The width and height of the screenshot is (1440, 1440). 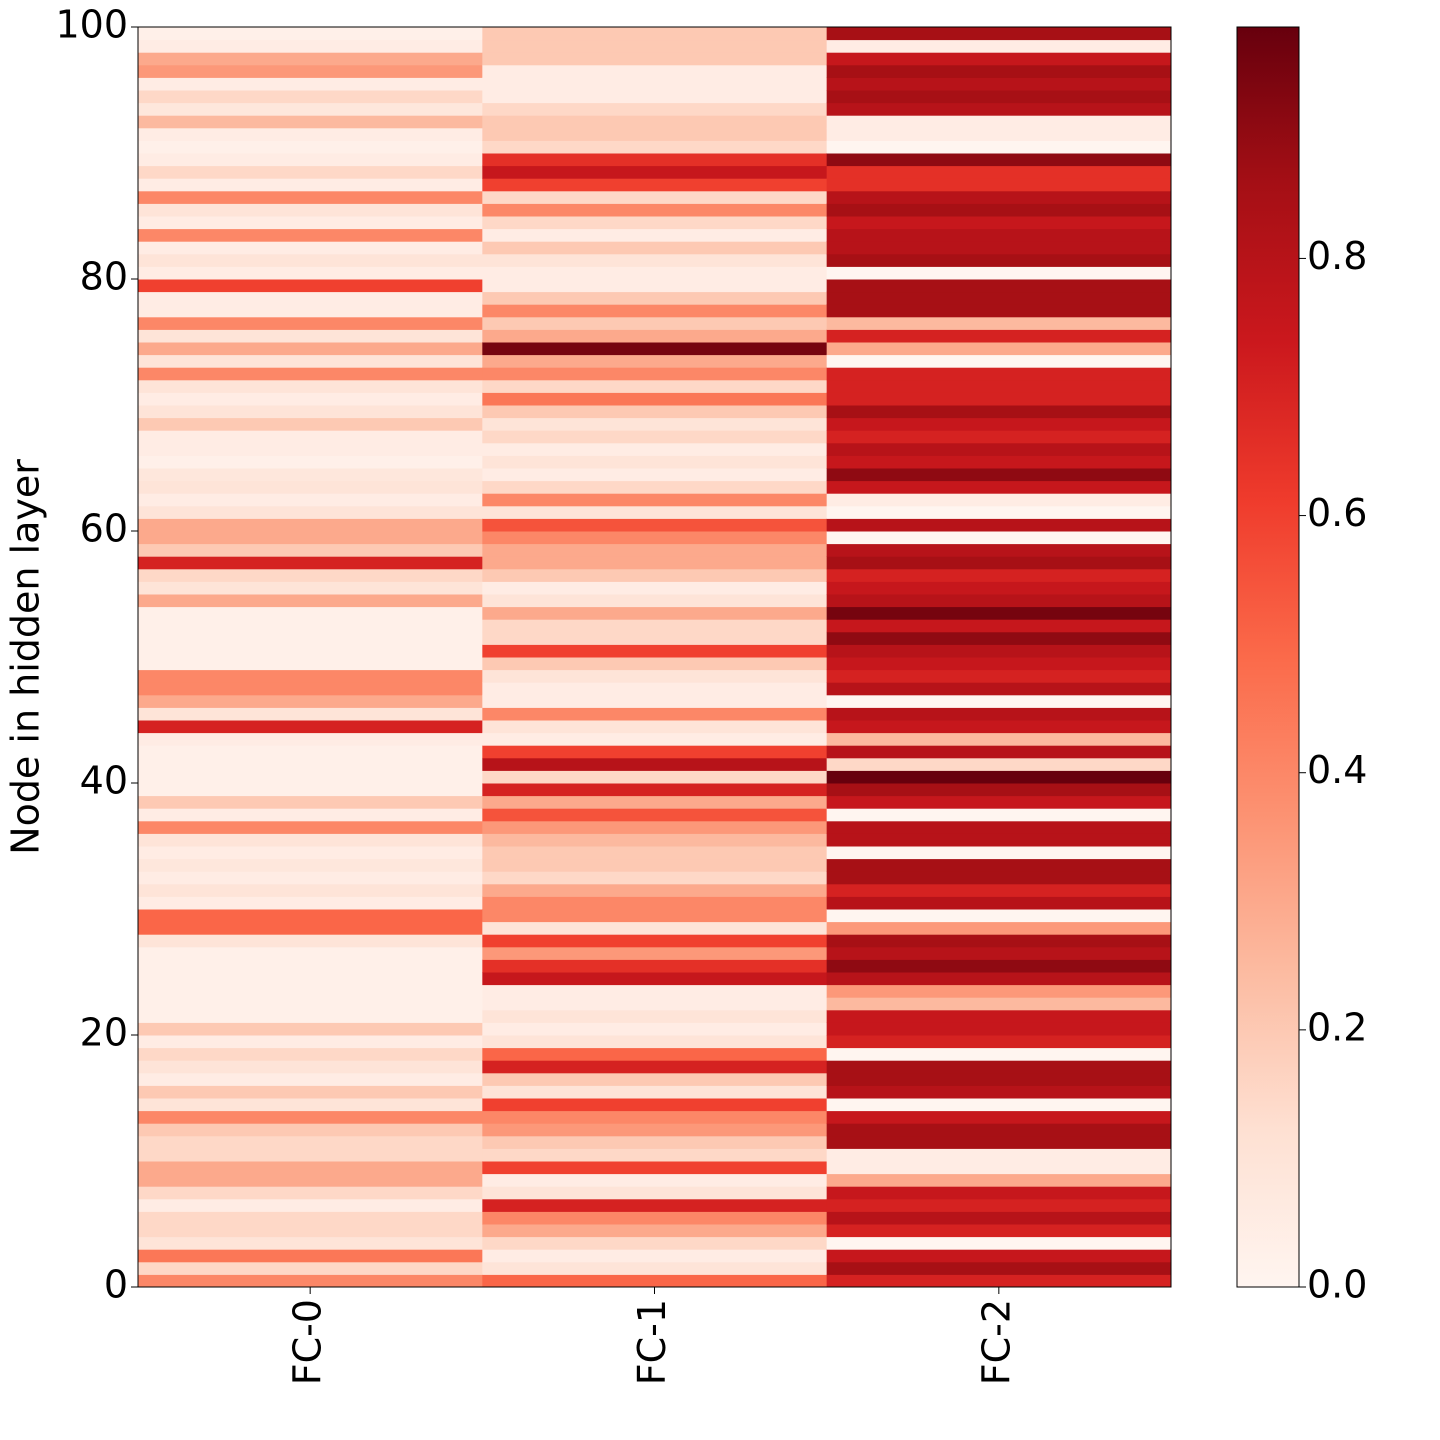 What do you see at coordinates (116, 1285) in the screenshot?
I see `y-tick-label: 0` at bounding box center [116, 1285].